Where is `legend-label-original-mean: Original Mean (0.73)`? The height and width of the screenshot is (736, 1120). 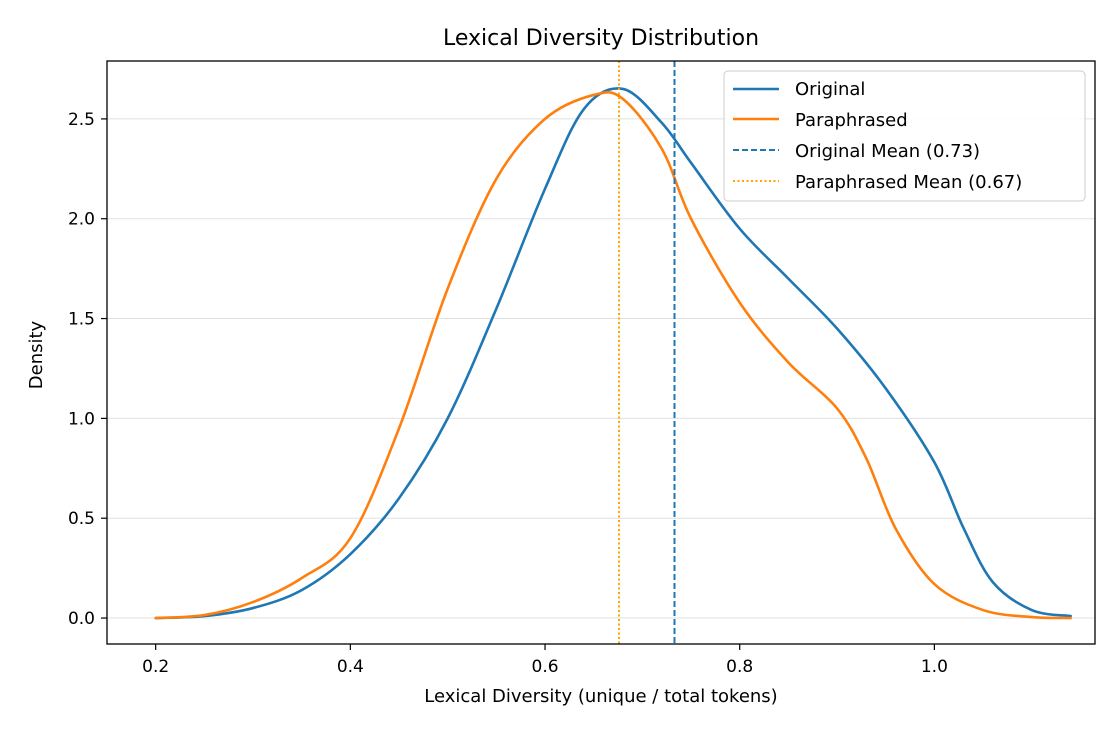 legend-label-original-mean: Original Mean (0.73) is located at coordinates (887, 151).